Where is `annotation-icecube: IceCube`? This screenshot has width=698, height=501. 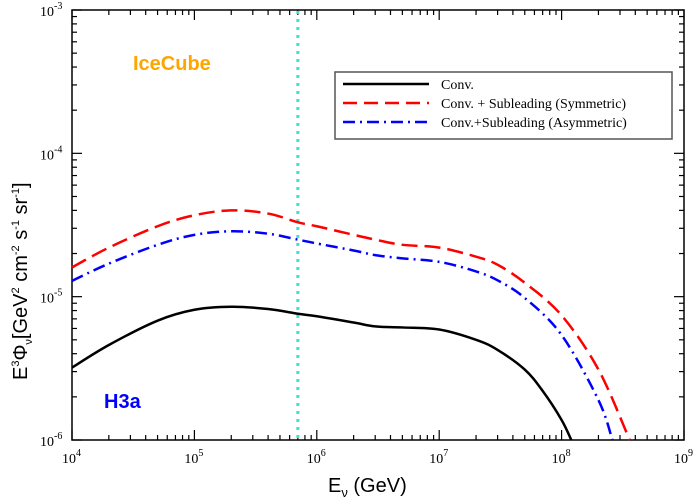 annotation-icecube: IceCube is located at coordinates (172, 64).